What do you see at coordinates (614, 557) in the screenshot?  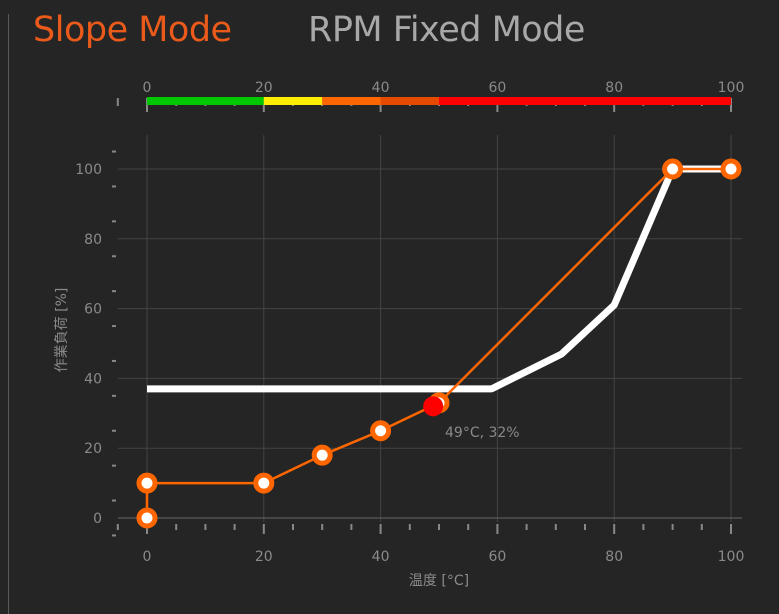 I see `x-tick-label: 80` at bounding box center [614, 557].